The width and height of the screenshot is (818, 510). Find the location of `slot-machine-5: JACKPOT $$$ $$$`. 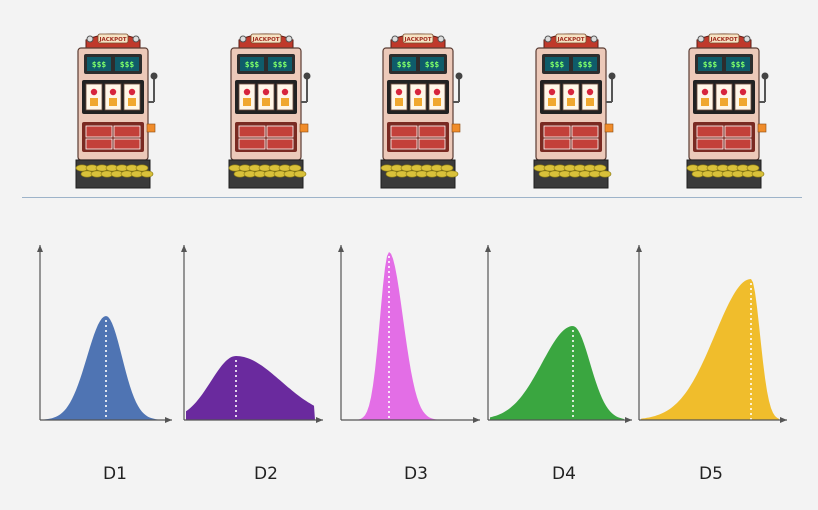

slot-machine-5: JACKPOT $$$ $$$ is located at coordinates (727, 111).